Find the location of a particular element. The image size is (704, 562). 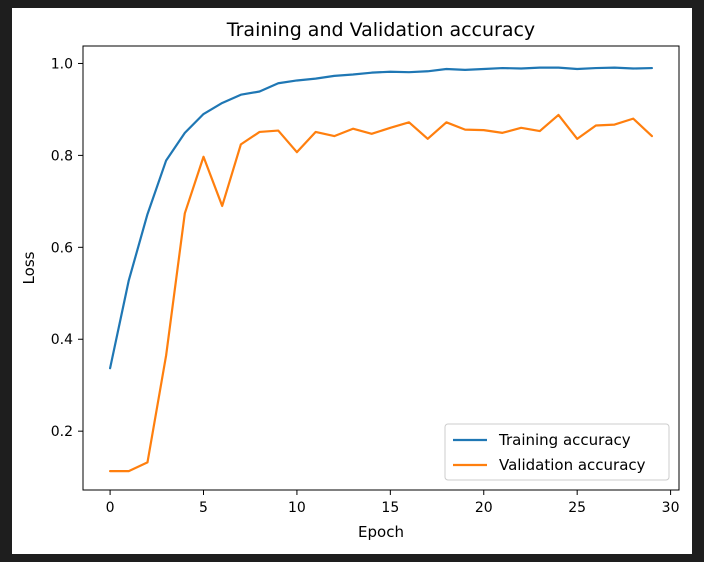

legend: Training accuracy Validation accuracy is located at coordinates (557, 452).